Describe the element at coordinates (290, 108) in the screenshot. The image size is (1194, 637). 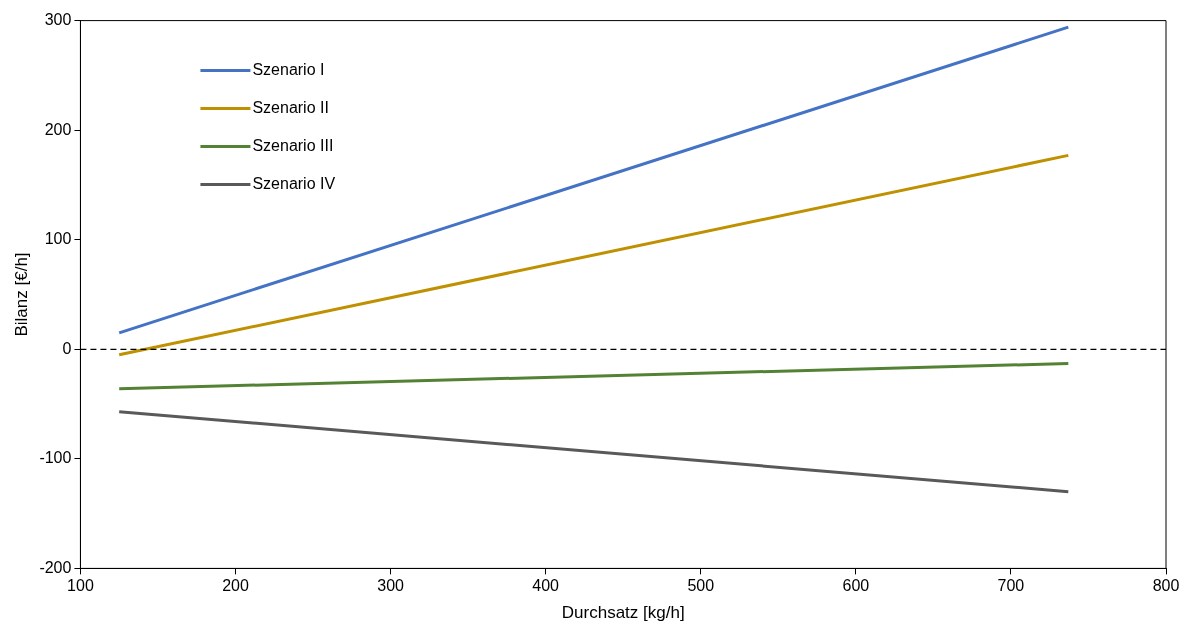
I see `legend-label: Szenario II` at that location.